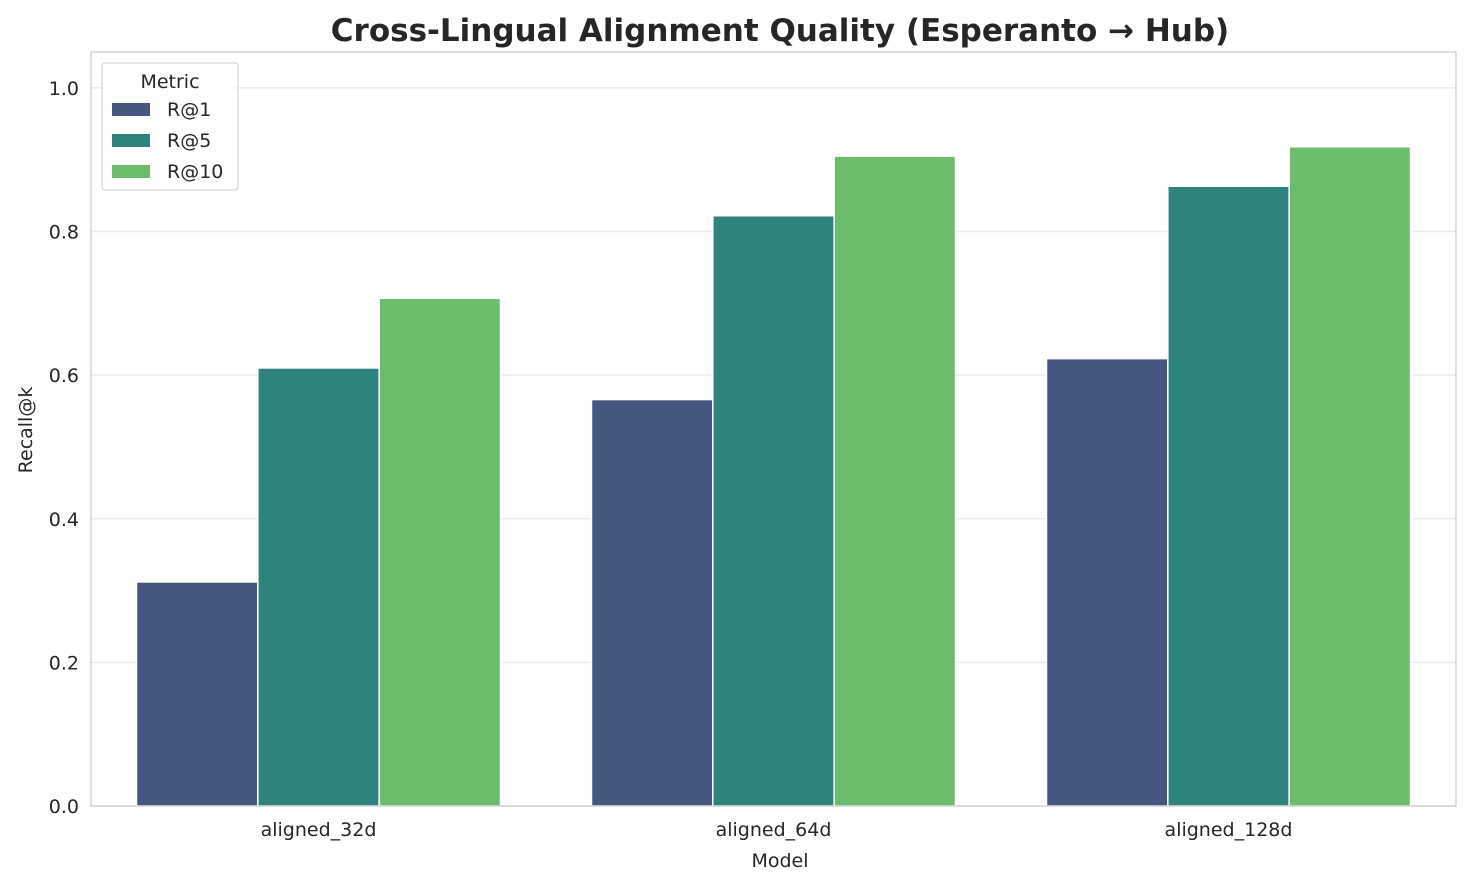 The width and height of the screenshot is (1484, 885). I want to click on bar-R@1-aligned_128d, so click(1107, 582).